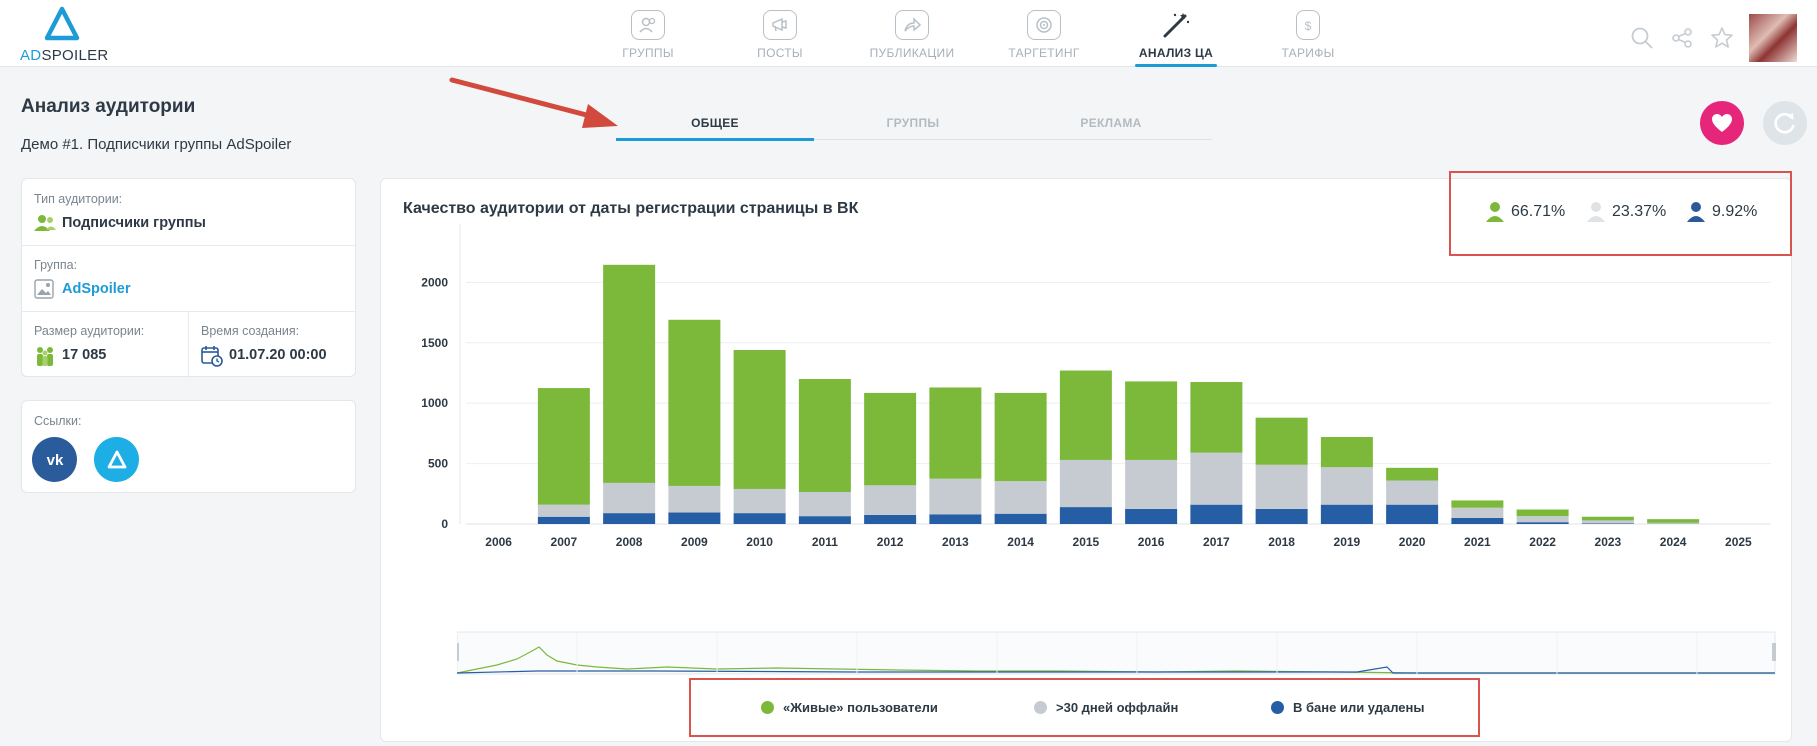  Describe the element at coordinates (1216, 542) in the screenshot. I see `x-tick-label: 2017` at that location.